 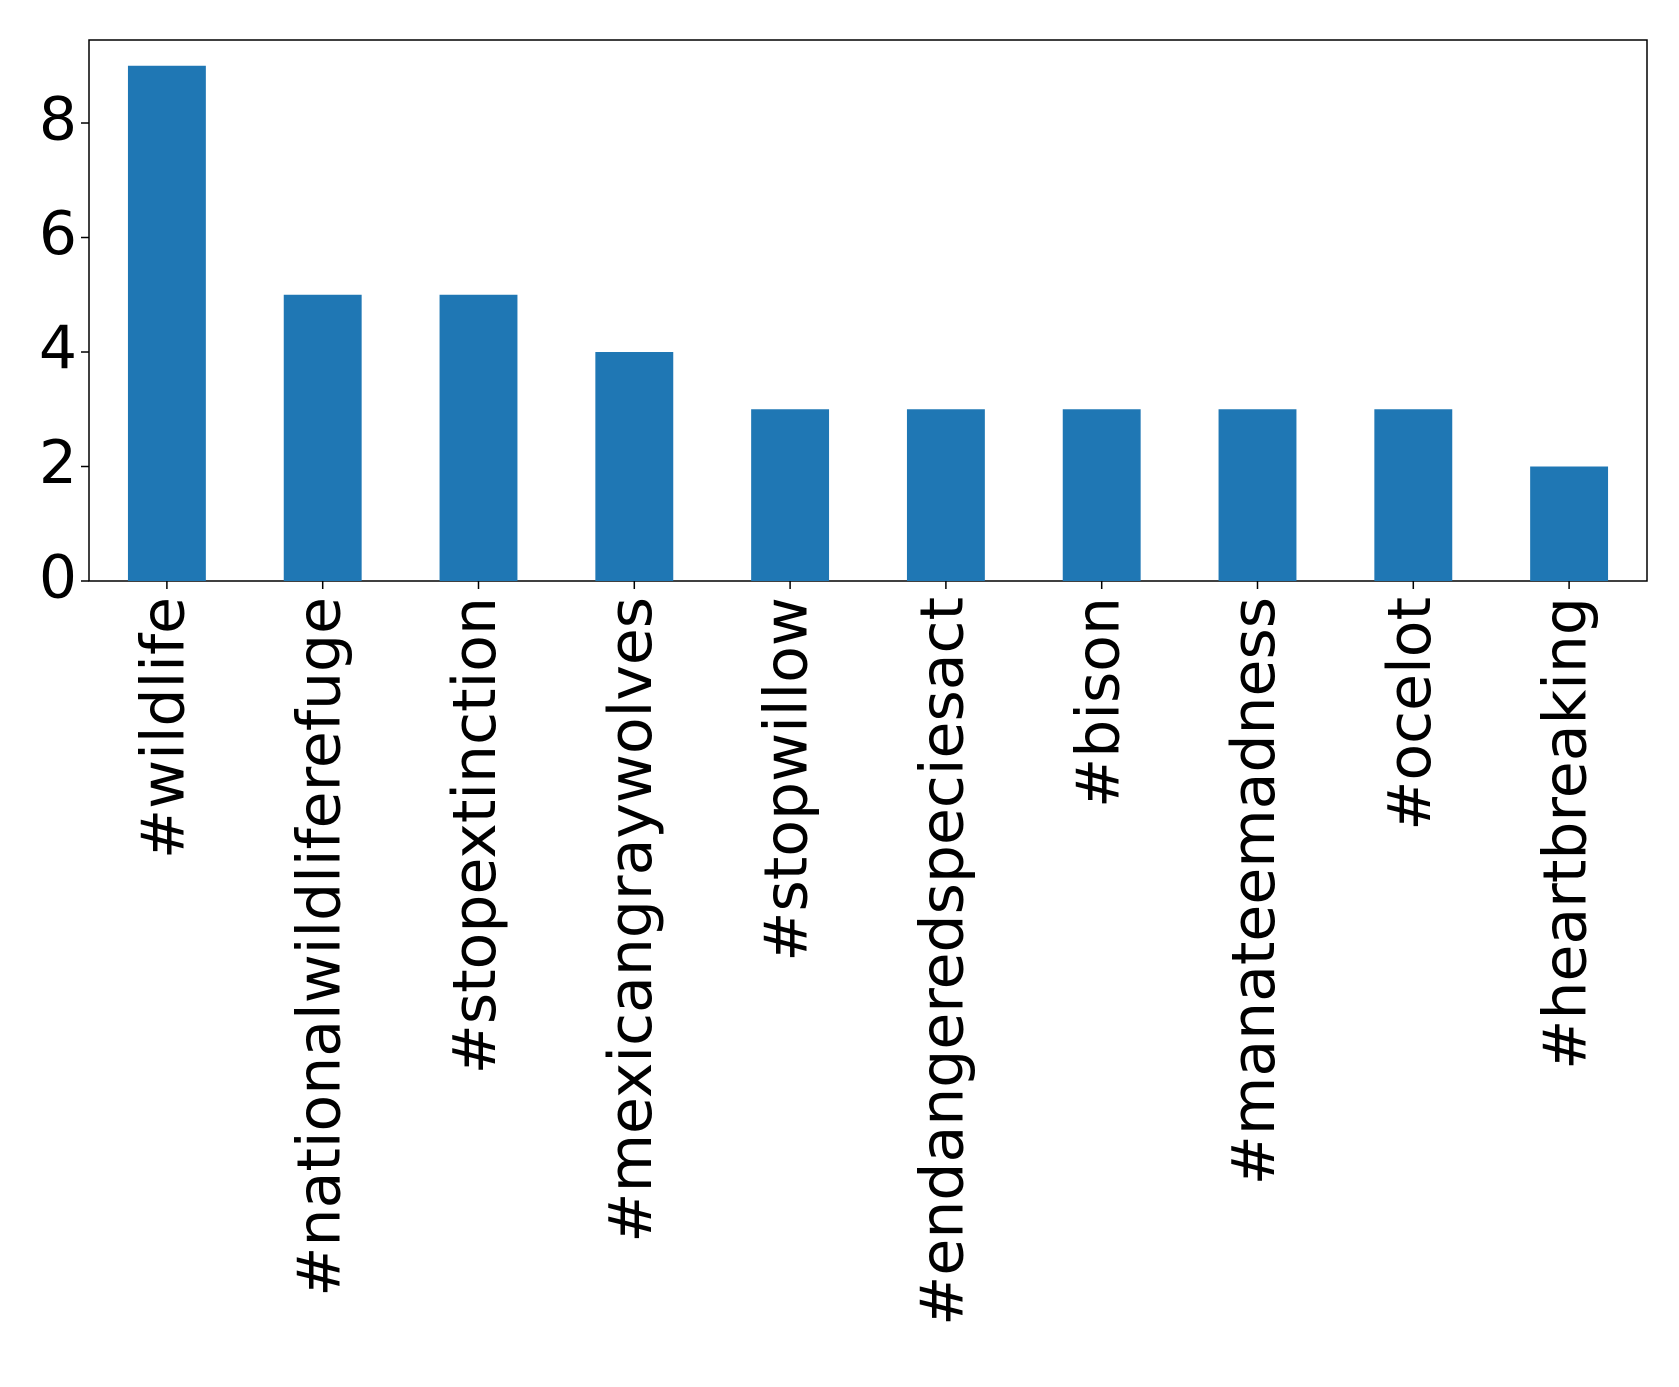 What do you see at coordinates (1566, 833) in the screenshot?
I see `x-tick-label: #heartbreaking` at bounding box center [1566, 833].